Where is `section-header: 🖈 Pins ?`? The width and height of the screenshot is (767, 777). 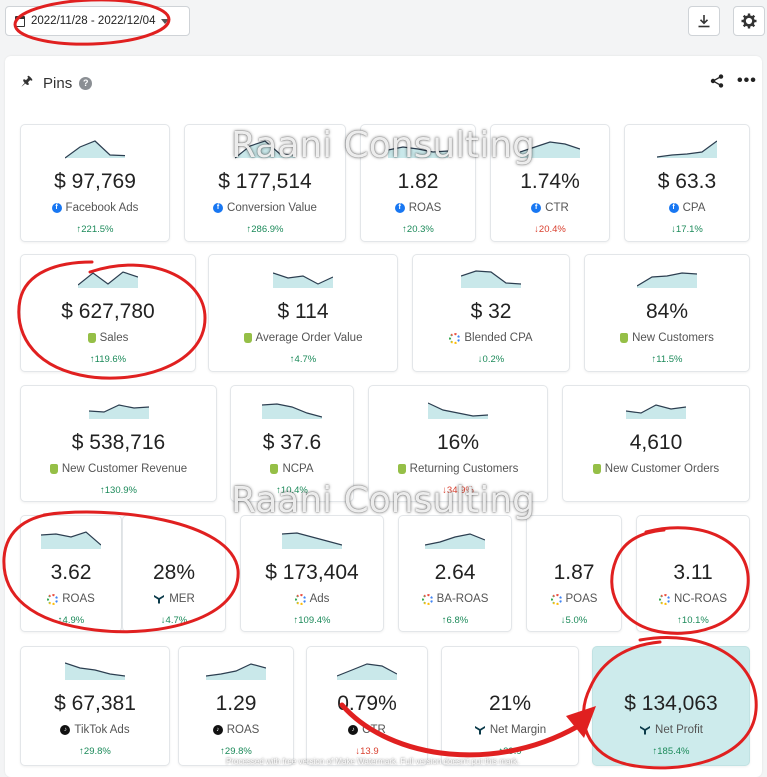 section-header: 🖈 Pins ? is located at coordinates (57, 83).